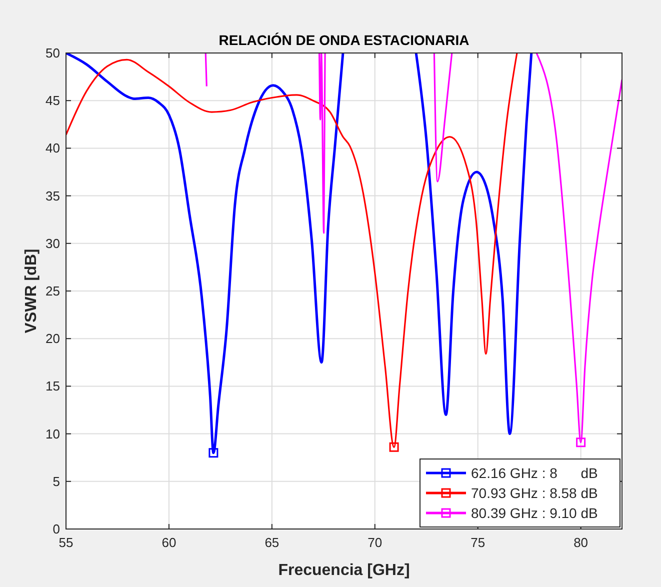 Image resolution: width=661 pixels, height=587 pixels. Describe the element at coordinates (169, 542) in the screenshot. I see `x-tick-label: 60` at that location.